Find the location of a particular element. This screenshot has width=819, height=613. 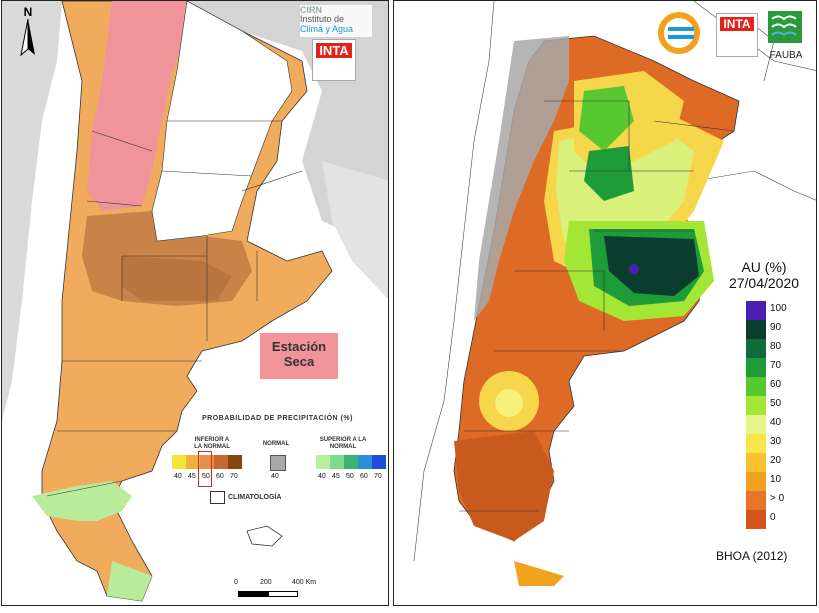

legend-title: PROBABILIDAD DE PRECIPITACIÓN (%) is located at coordinates (277, 418).